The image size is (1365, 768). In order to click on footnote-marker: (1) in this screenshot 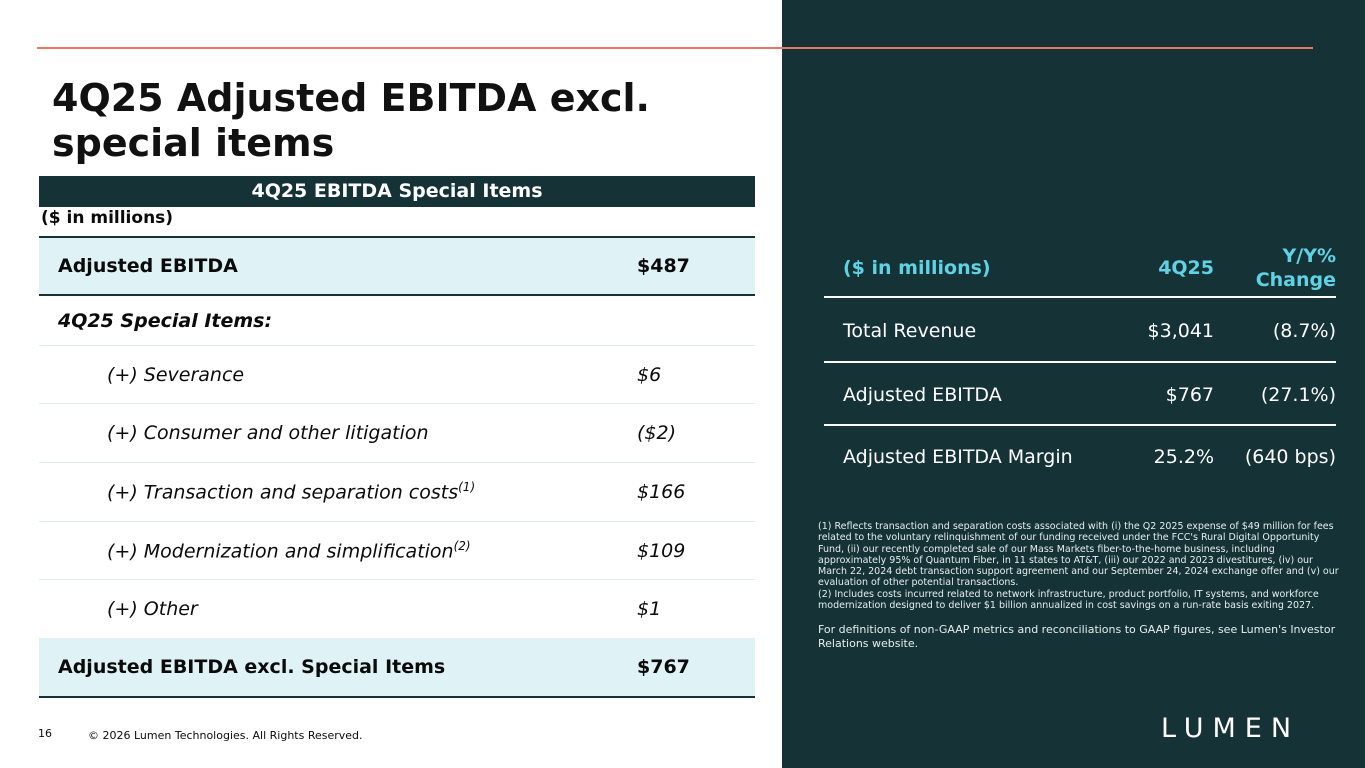, I will do `click(467, 487)`.